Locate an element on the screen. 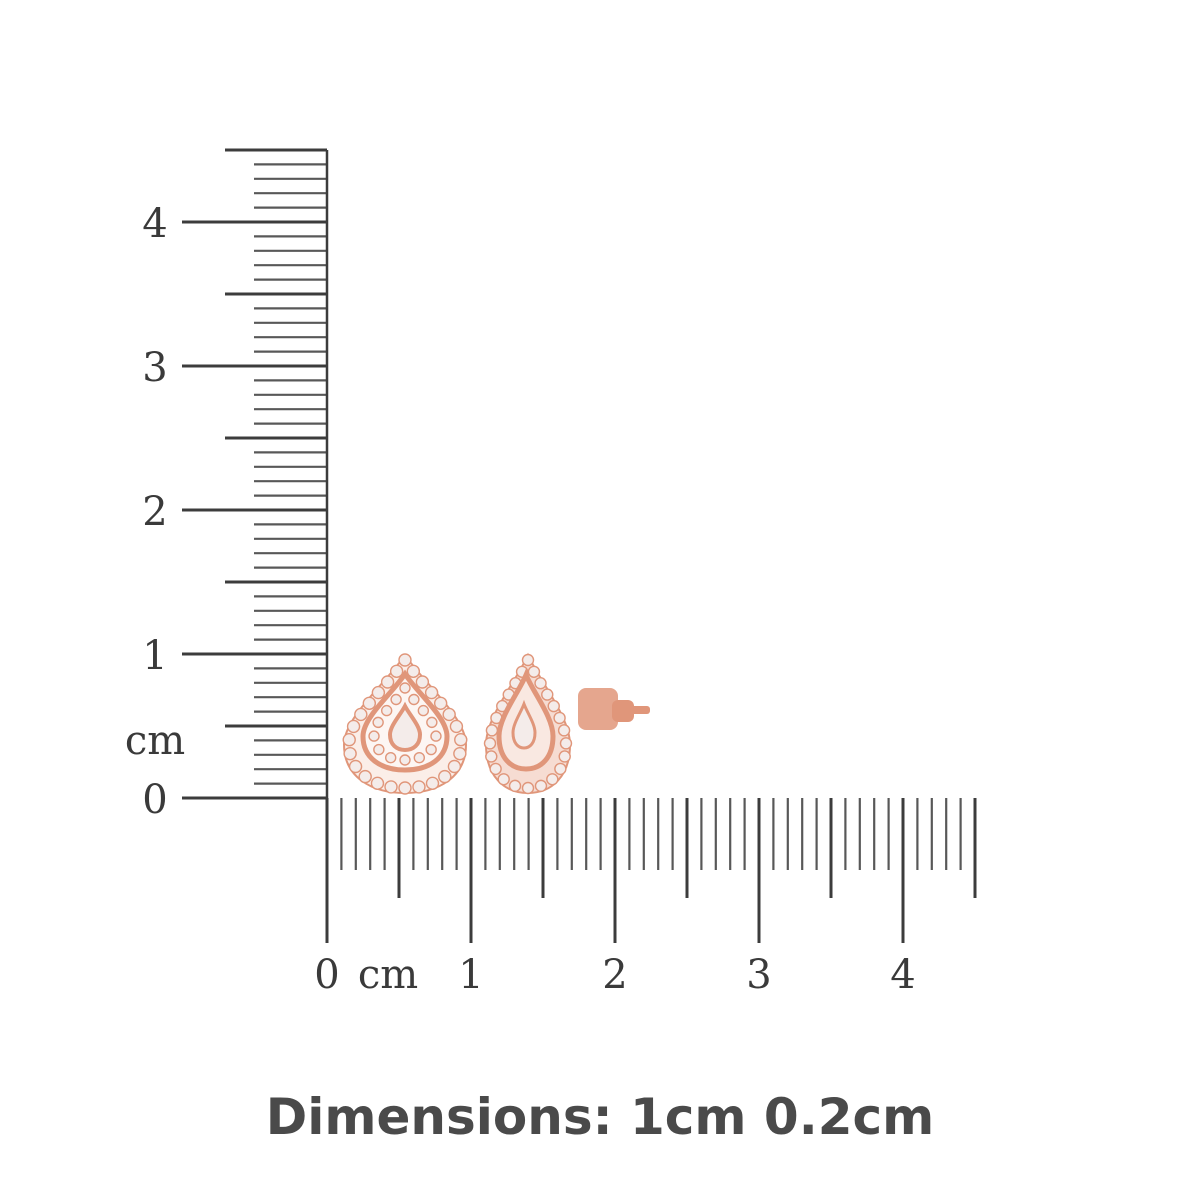 Image resolution: width=1200 pixels, height=1200 pixels. horizontal-label-2: 2 is located at coordinates (614, 975).